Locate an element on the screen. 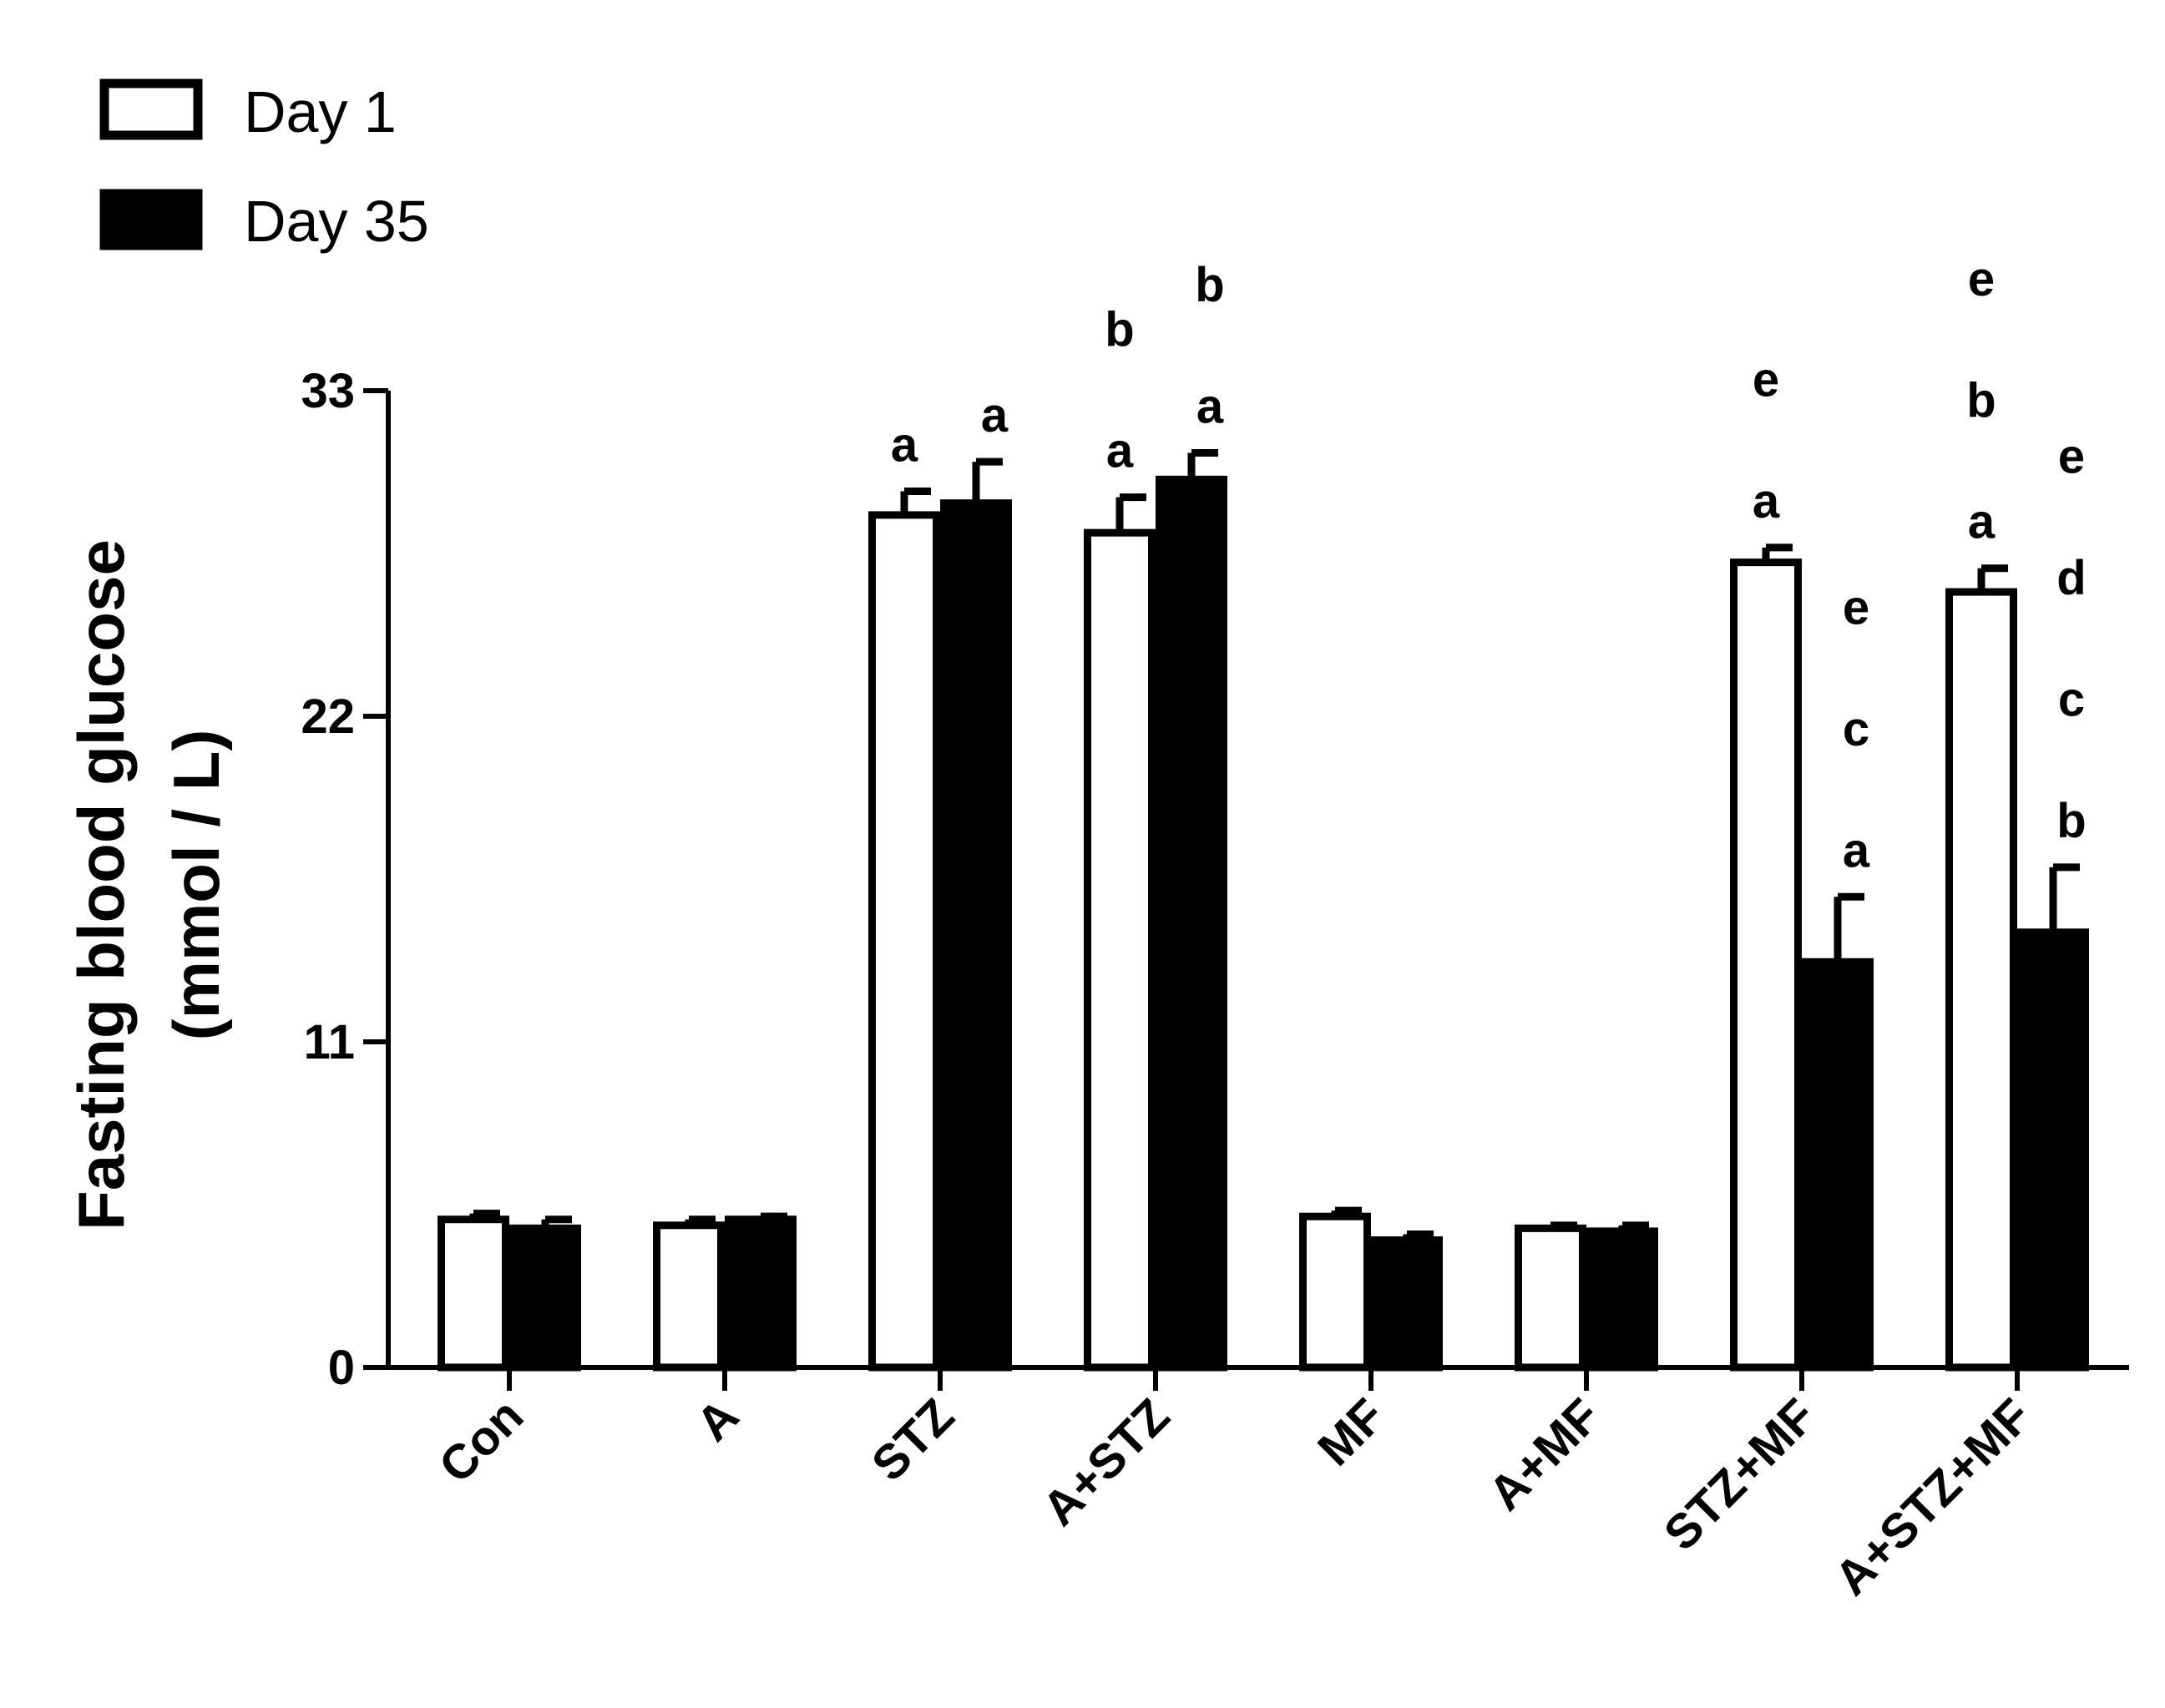  x-tick-label: A is located at coordinates (718, 1420).